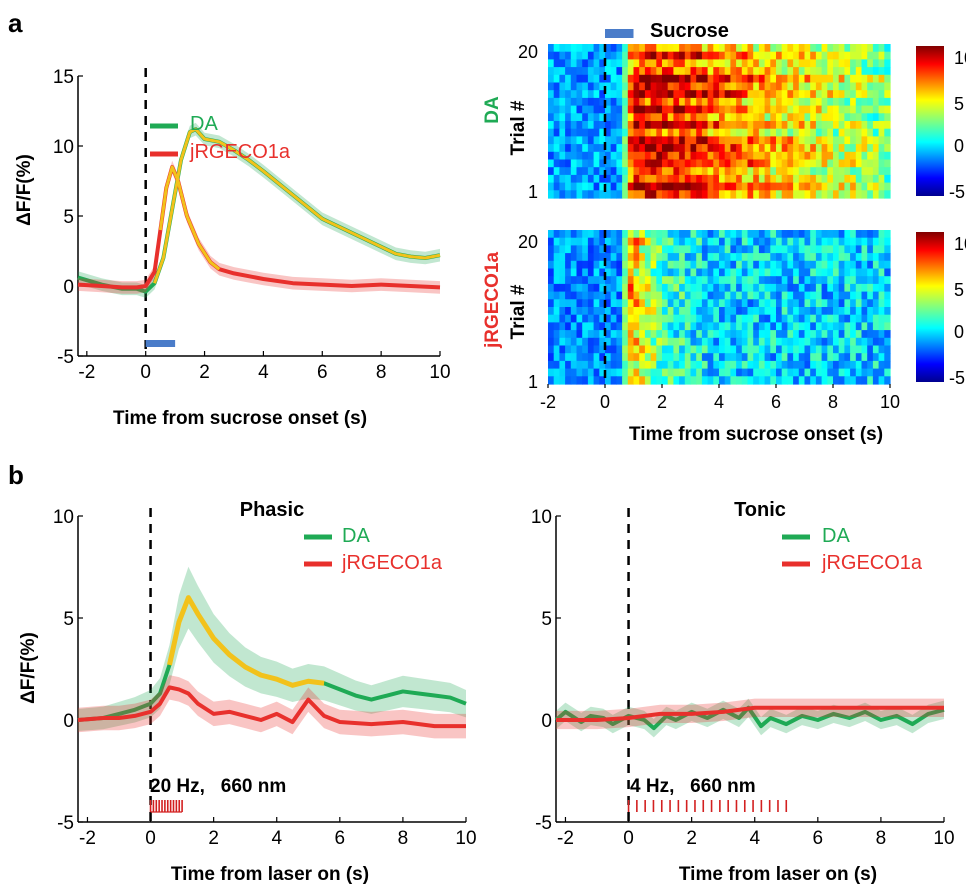 This screenshot has height=890, width=966. Describe the element at coordinates (693, 786) in the screenshot. I see `stim-text: 4 Hz, 660 nm` at that location.